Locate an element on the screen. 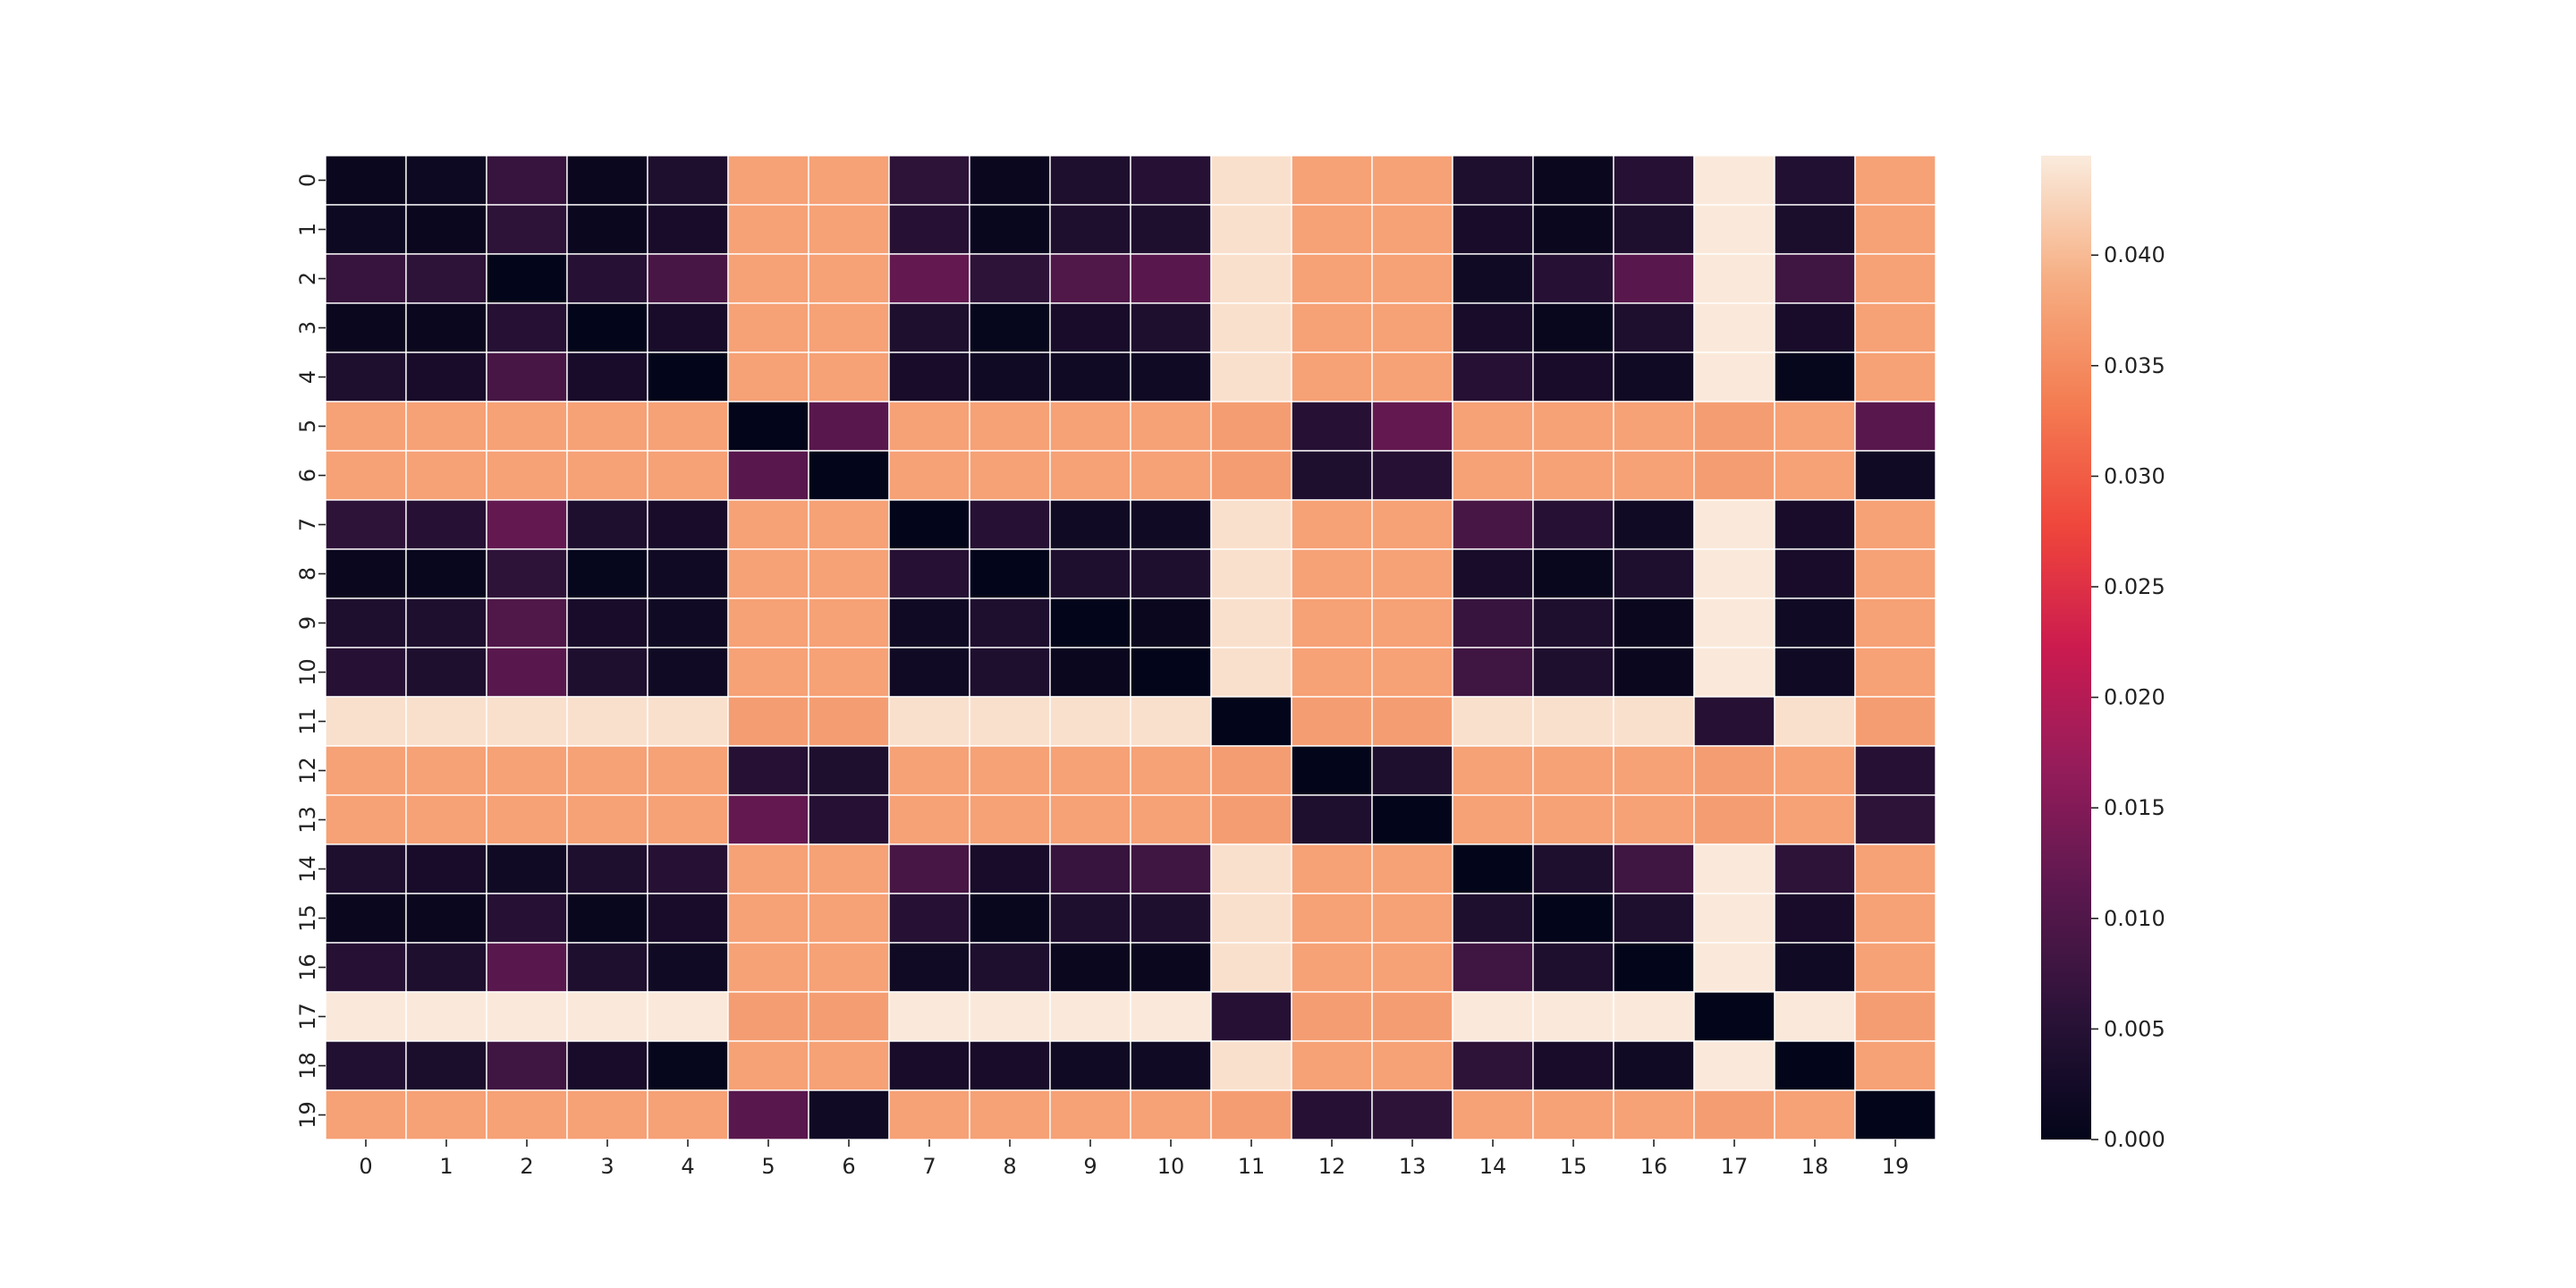  colorbar-tick-label: 0.000 is located at coordinates (2134, 1139).